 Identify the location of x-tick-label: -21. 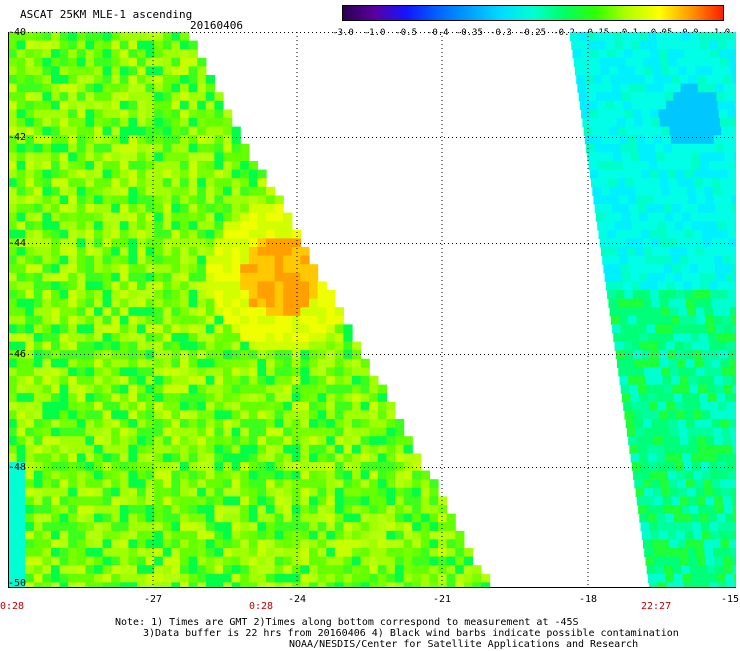
(442, 599).